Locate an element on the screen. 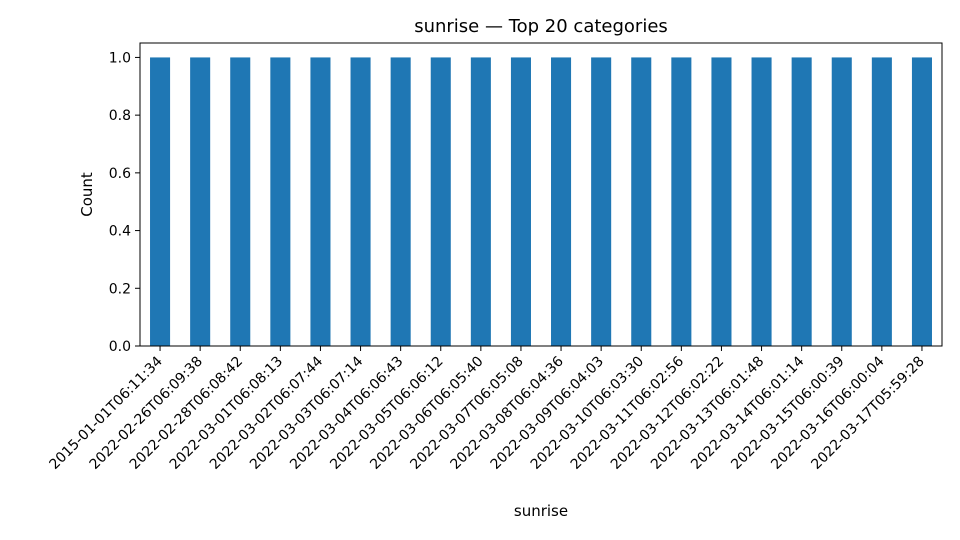 Image resolution: width=960 pixels, height=540 pixels. x-axis-label: sunrise is located at coordinates (541, 511).